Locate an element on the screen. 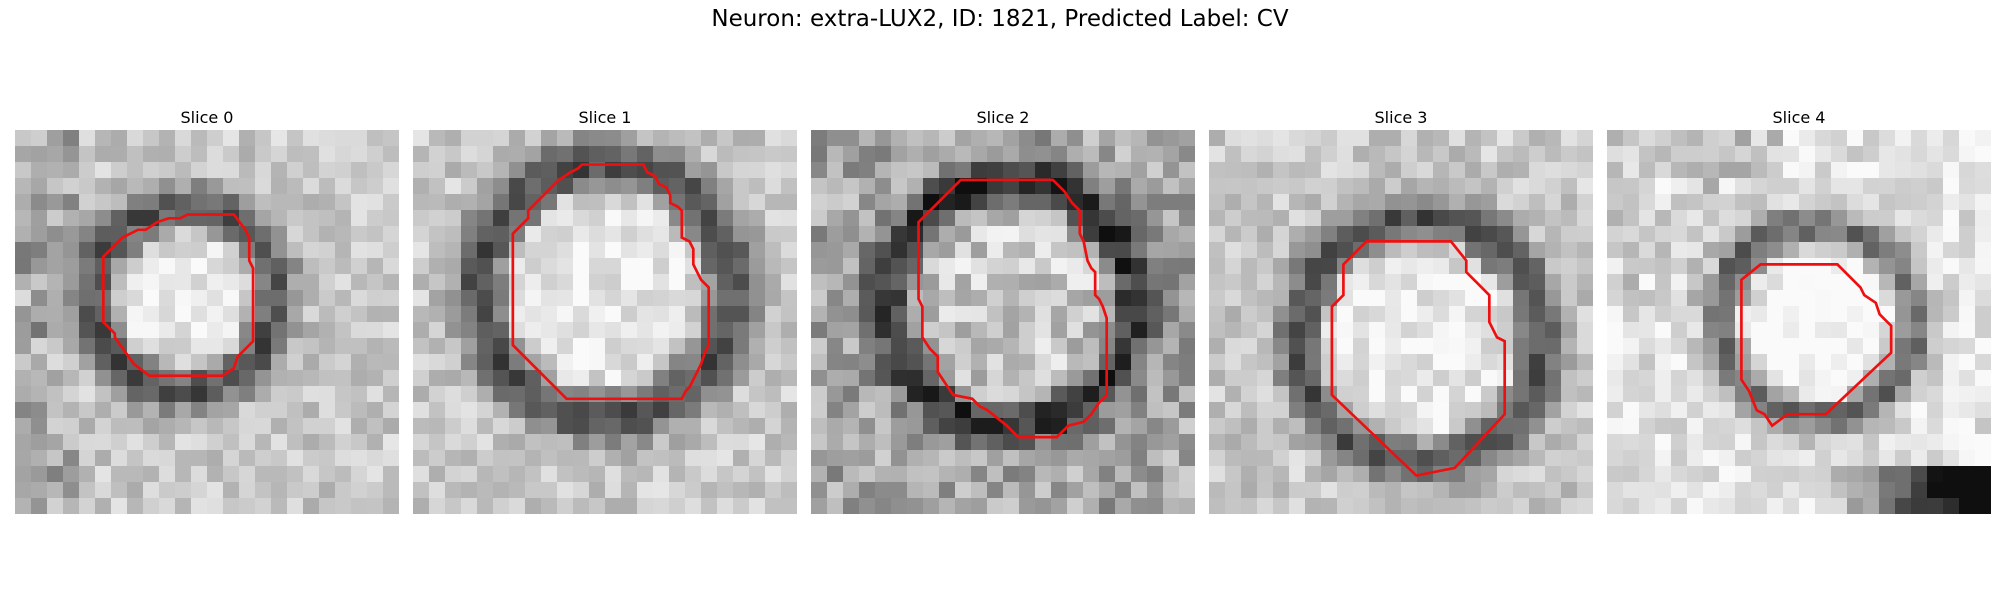  slice-title: Slice 1 is located at coordinates (605, 117).